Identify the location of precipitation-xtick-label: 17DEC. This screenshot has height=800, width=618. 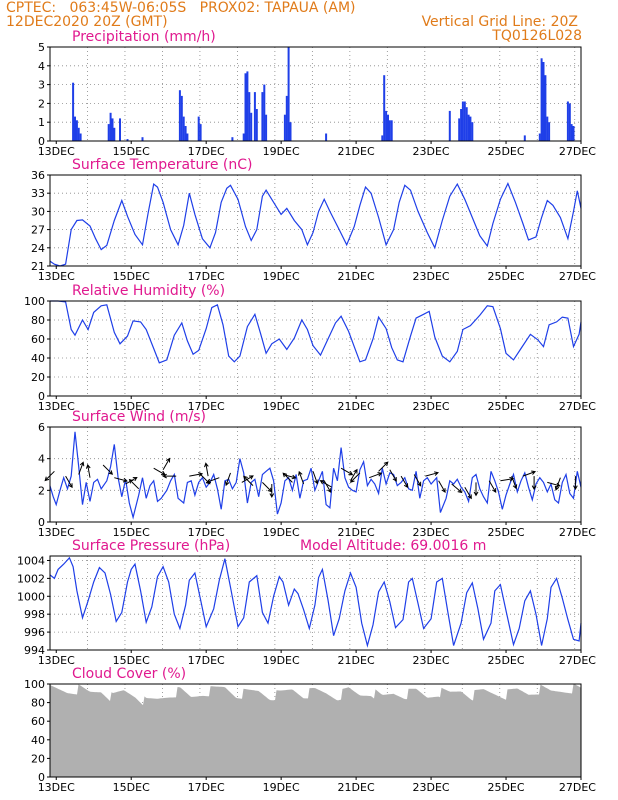
(206, 151).